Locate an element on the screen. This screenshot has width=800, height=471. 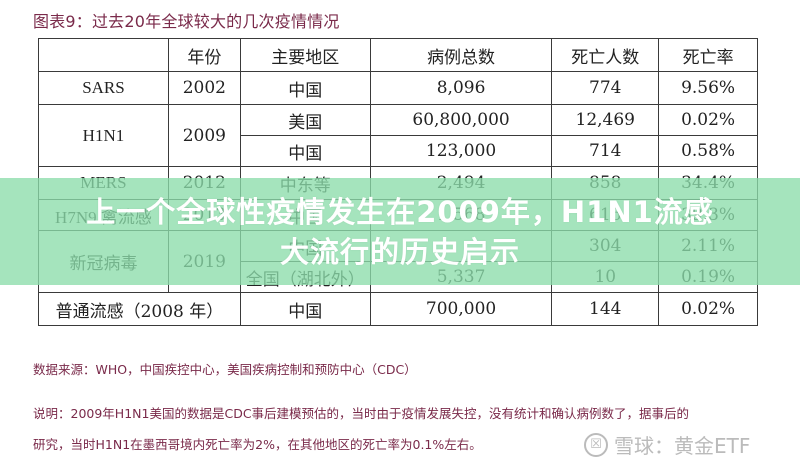
cell-name: H1N1 is located at coordinates (103, 135).